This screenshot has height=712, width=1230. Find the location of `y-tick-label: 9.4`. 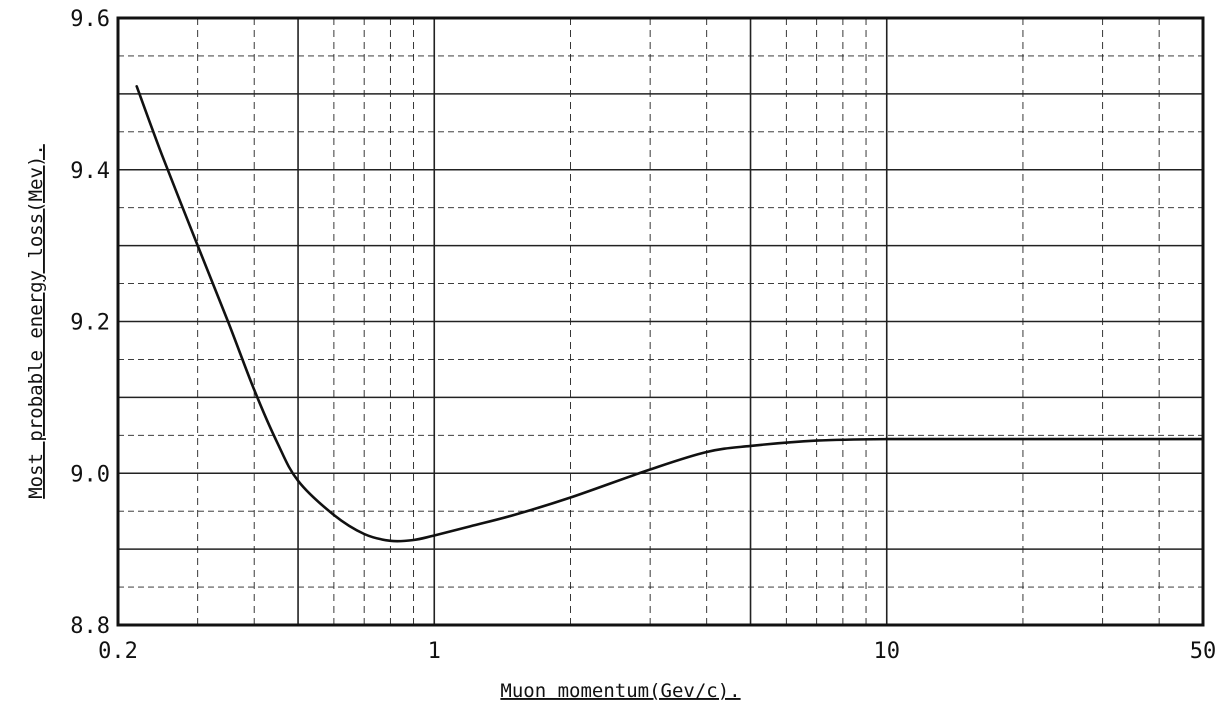

y-tick-label: 9.4 is located at coordinates (90, 171).